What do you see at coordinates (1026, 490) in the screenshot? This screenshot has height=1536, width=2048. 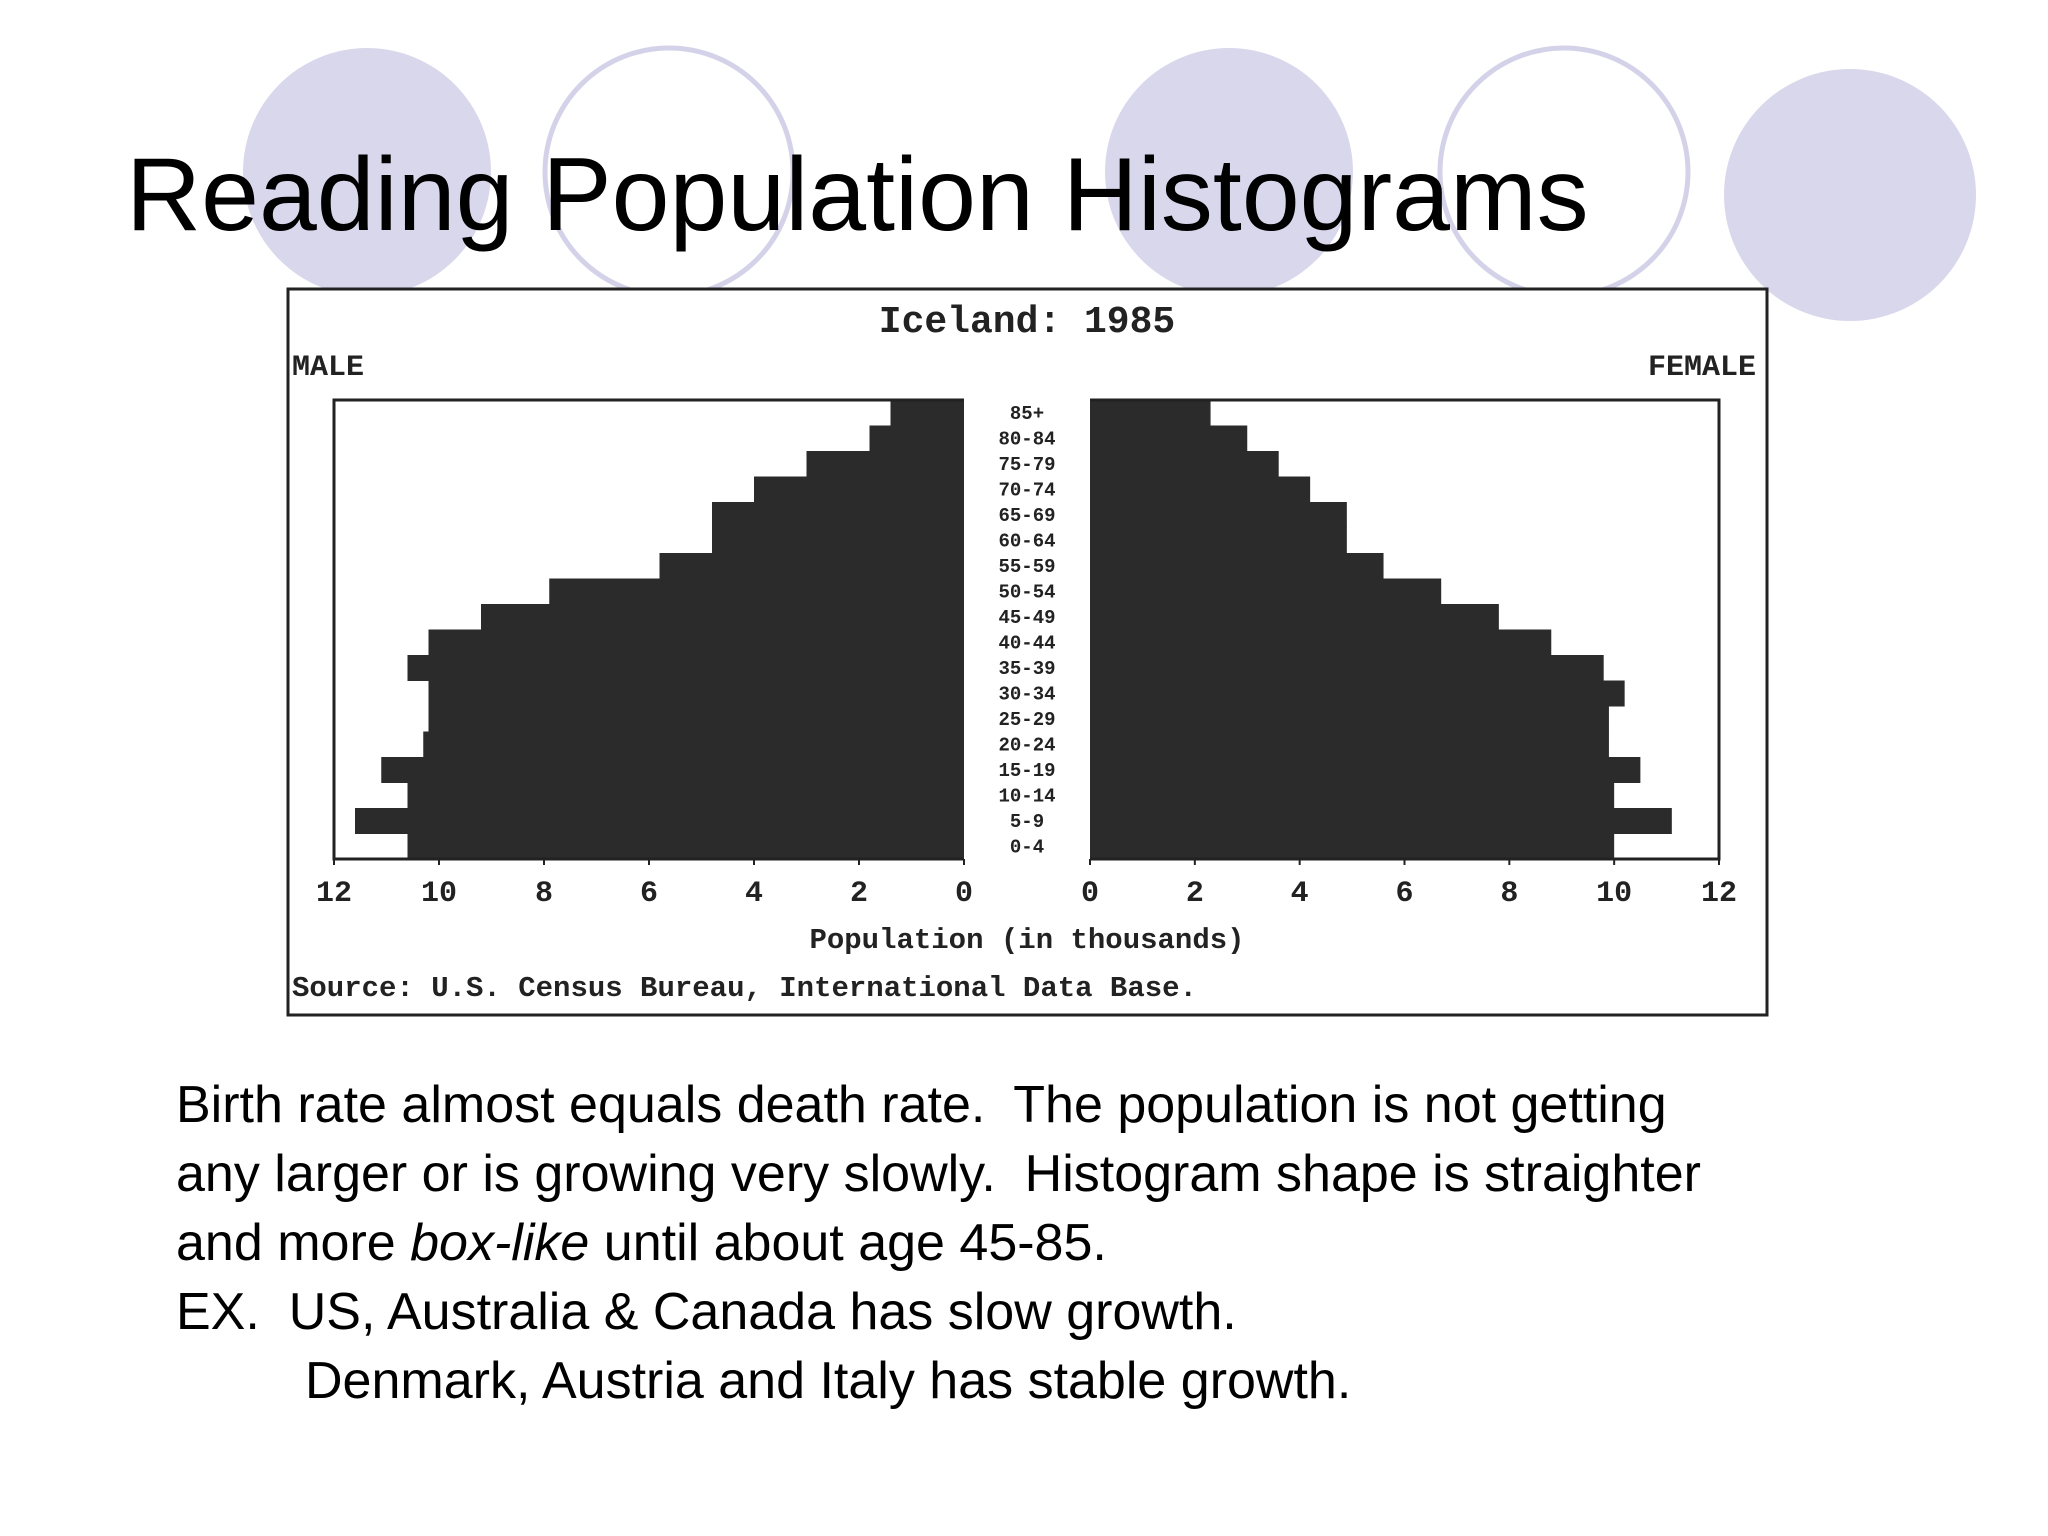 I see `category-label: 70-74` at bounding box center [1026, 490].